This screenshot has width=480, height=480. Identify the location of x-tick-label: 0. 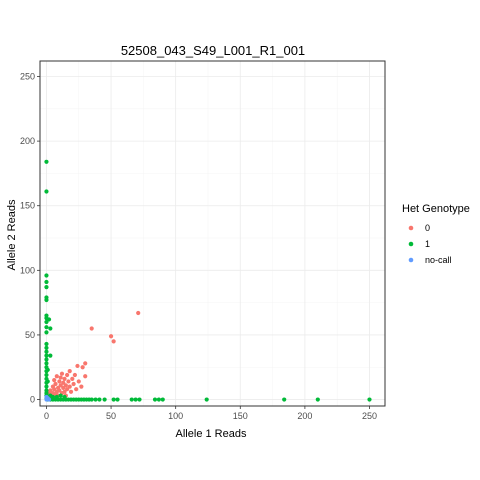
(46, 416).